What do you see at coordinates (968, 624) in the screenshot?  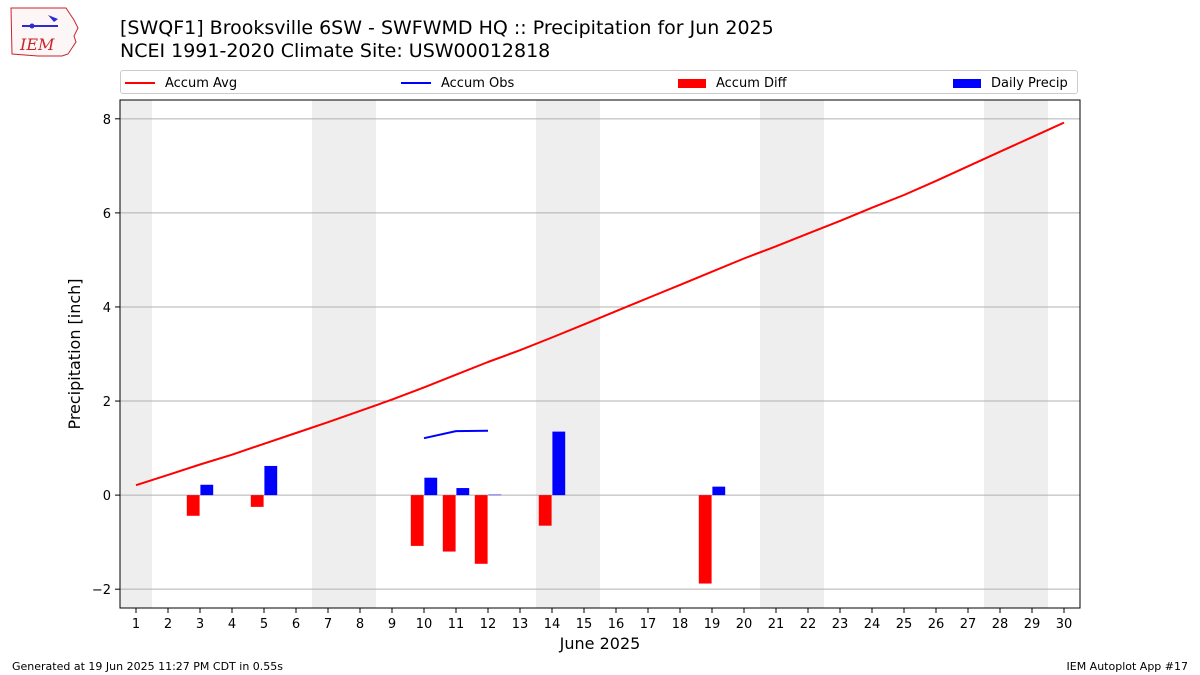 I see `x-tick-label: 27` at bounding box center [968, 624].